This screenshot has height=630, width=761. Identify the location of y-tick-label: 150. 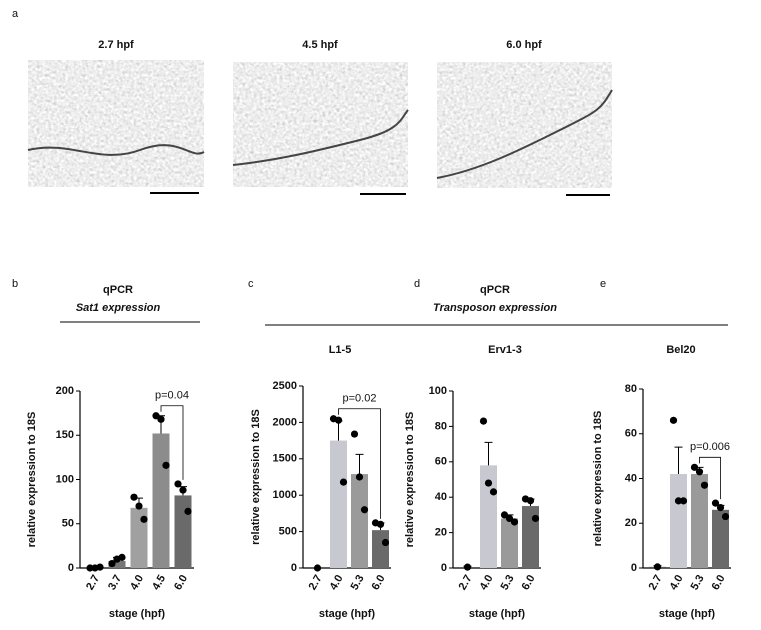
(65, 435).